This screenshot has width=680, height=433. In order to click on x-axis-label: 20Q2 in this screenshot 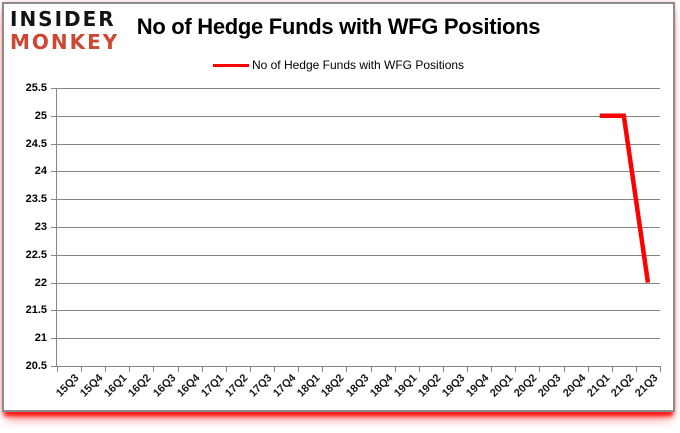, I will do `click(526, 386)`.